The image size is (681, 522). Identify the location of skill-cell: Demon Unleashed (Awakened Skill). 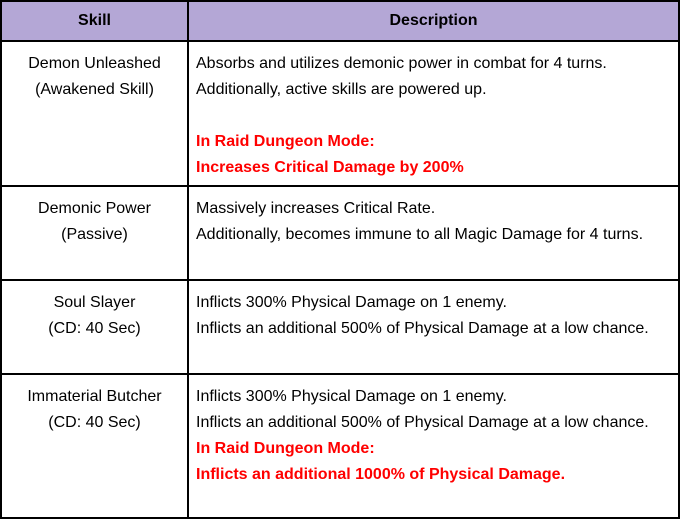
(94, 113).